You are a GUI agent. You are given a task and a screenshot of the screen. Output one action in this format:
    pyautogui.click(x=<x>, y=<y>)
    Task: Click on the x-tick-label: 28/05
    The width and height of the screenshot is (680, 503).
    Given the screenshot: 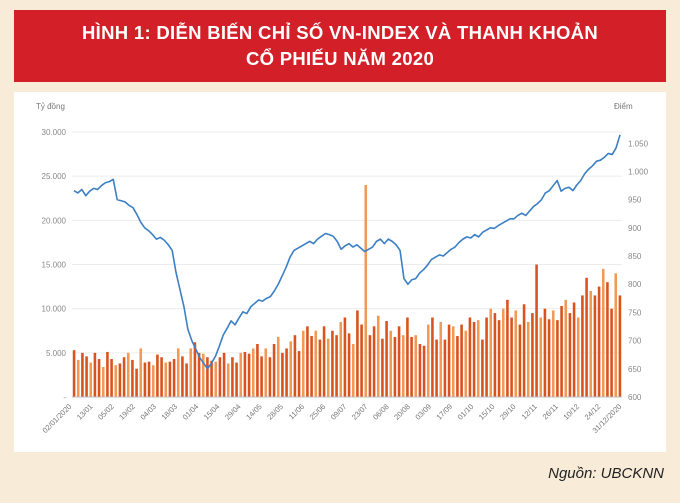 What is the action you would take?
    pyautogui.click(x=275, y=412)
    